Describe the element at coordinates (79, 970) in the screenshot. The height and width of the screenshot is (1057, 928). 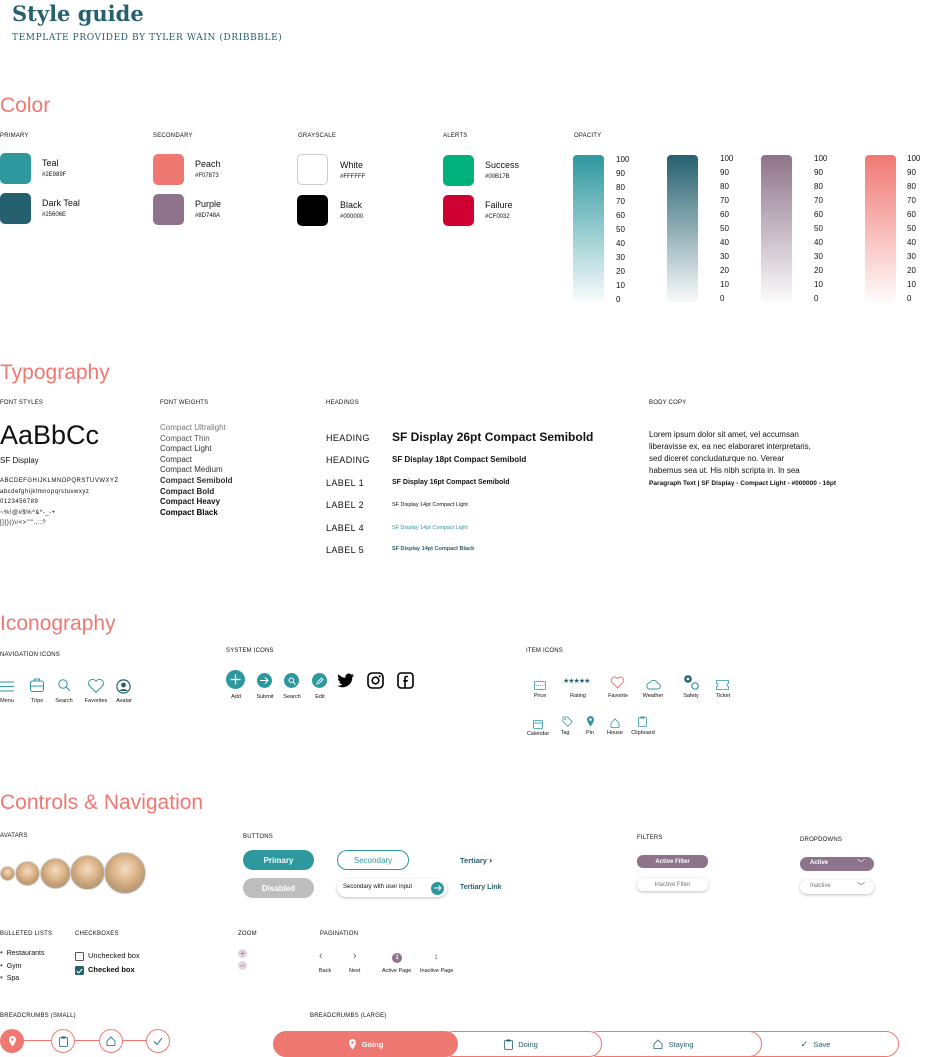
I see `checked-checkbox` at that location.